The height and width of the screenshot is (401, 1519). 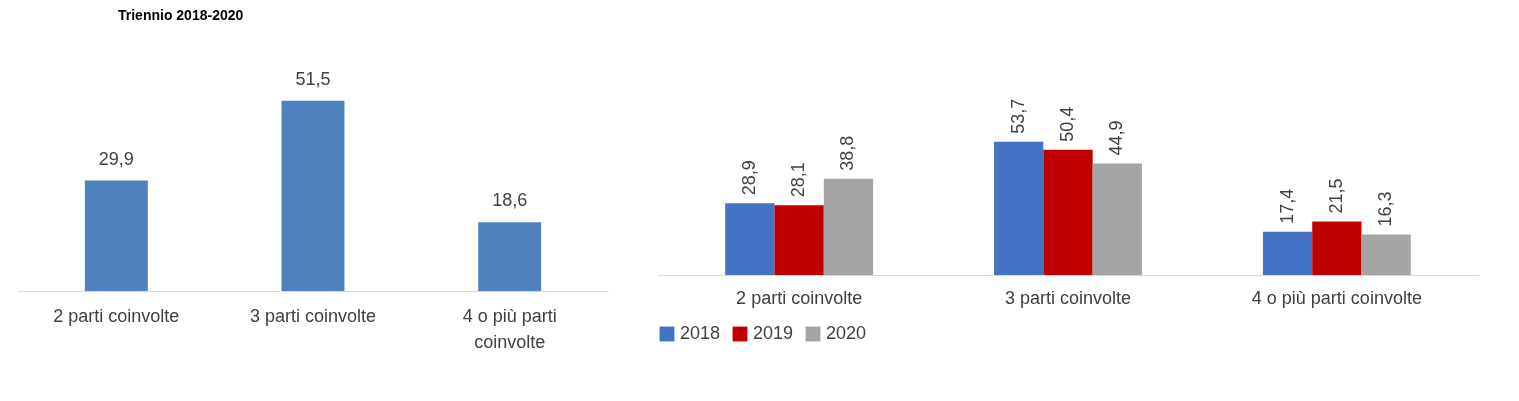 I want to click on data-label: 38,8, so click(x=847, y=153).